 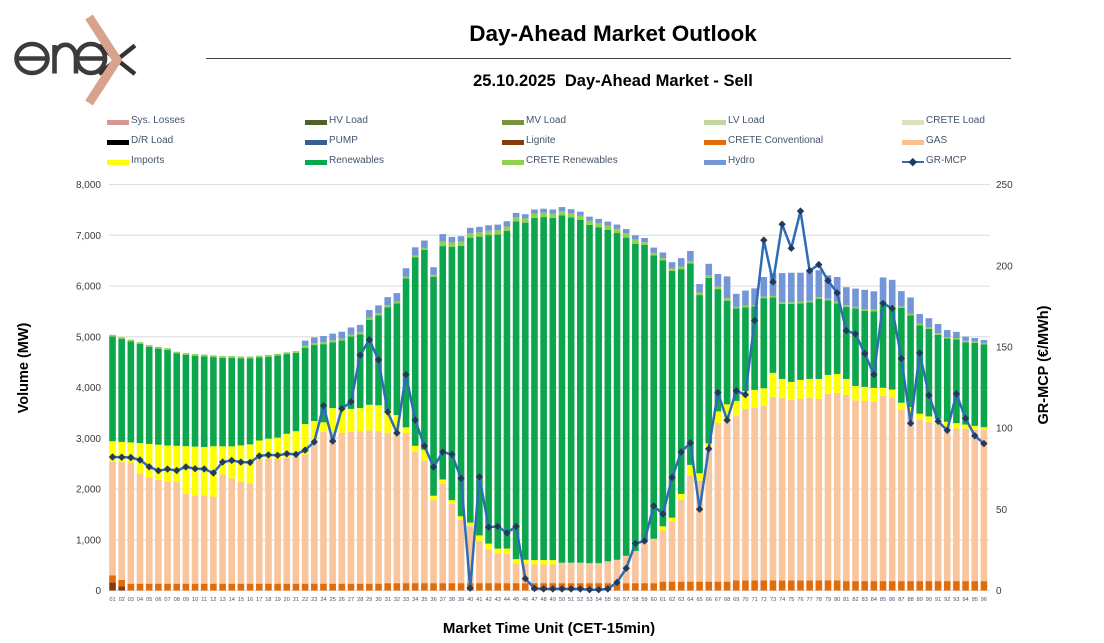 I want to click on svg-text: 46, so click(x=525, y=600).